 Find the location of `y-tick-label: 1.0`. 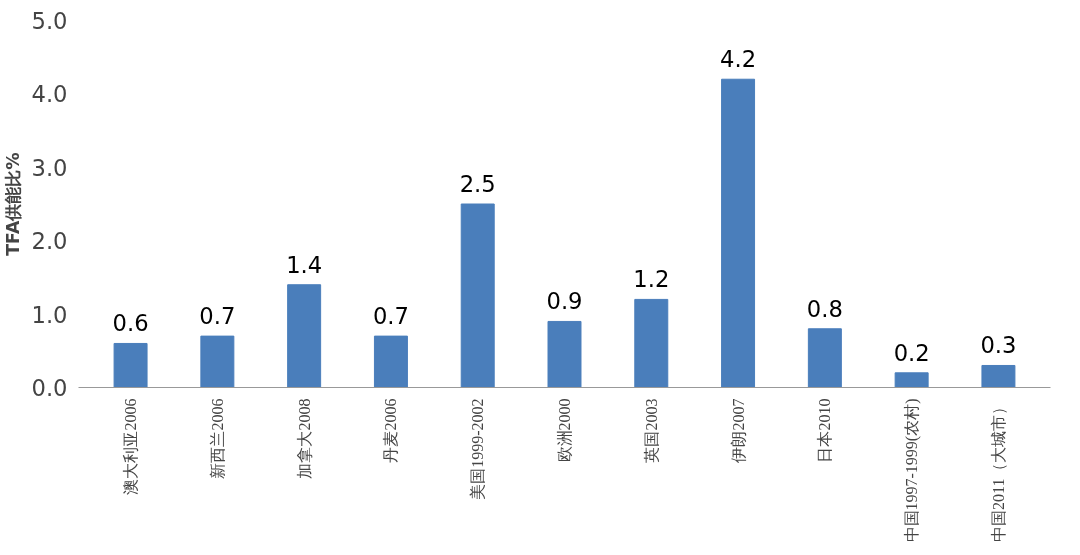

y-tick-label: 1.0 is located at coordinates (49, 314).